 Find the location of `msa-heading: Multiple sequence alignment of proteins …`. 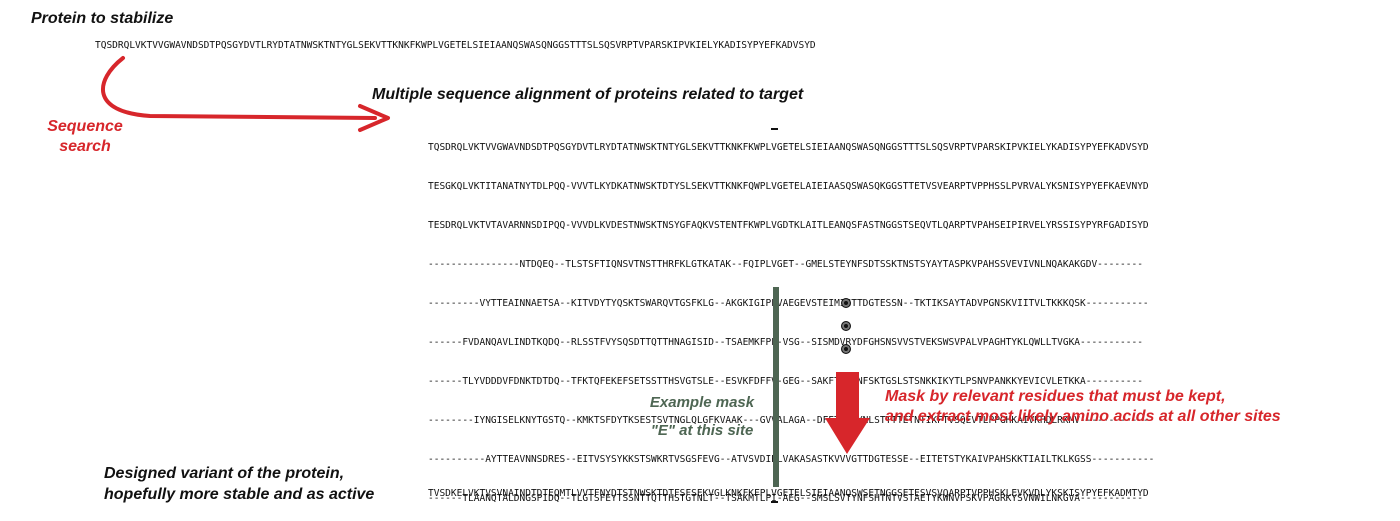

msa-heading: Multiple sequence alignment of proteins … is located at coordinates (588, 94).